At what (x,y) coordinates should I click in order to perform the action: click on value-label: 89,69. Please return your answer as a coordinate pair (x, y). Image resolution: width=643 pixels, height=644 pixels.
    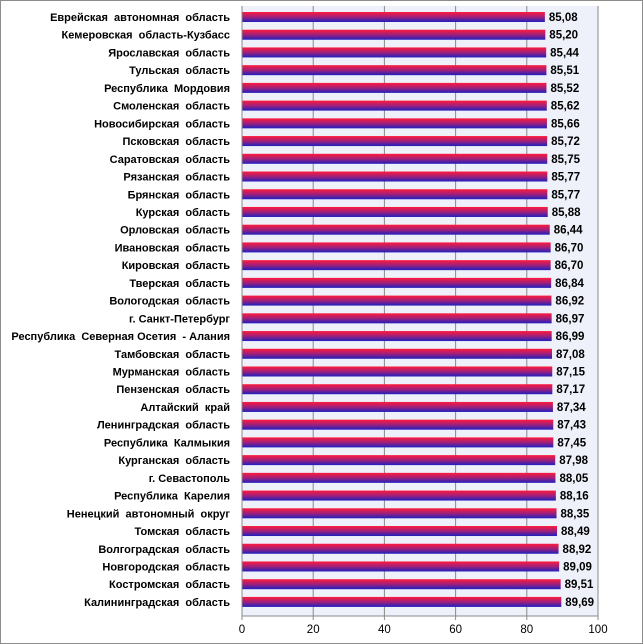
    Looking at the image, I should click on (579, 603).